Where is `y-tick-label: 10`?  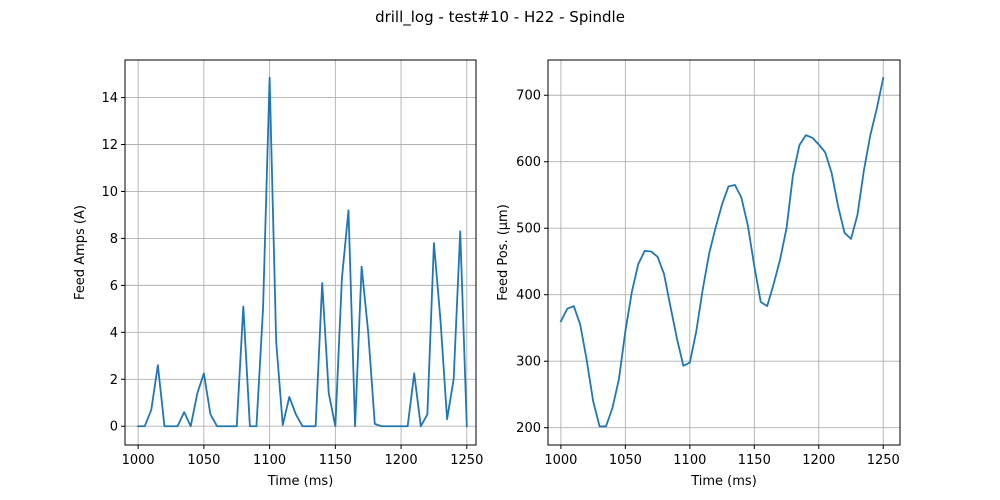
y-tick-label: 10 is located at coordinates (109, 192).